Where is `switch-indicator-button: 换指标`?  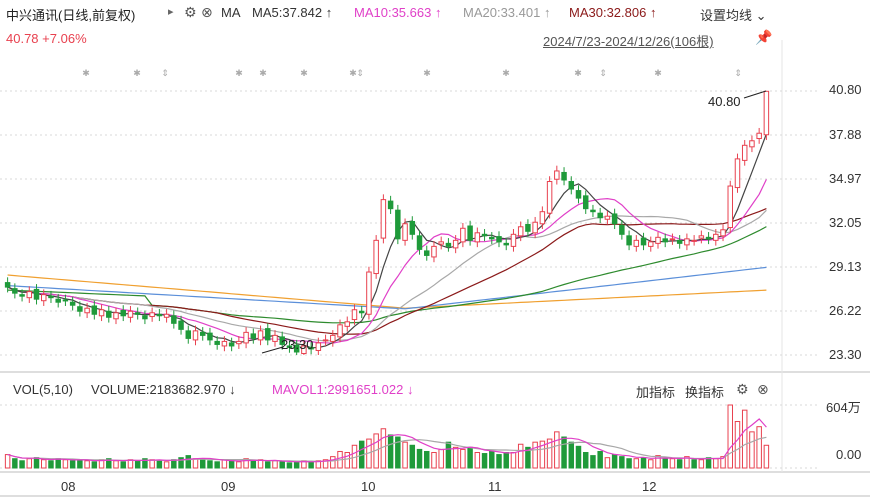
switch-indicator-button: 换指标 is located at coordinates (705, 392).